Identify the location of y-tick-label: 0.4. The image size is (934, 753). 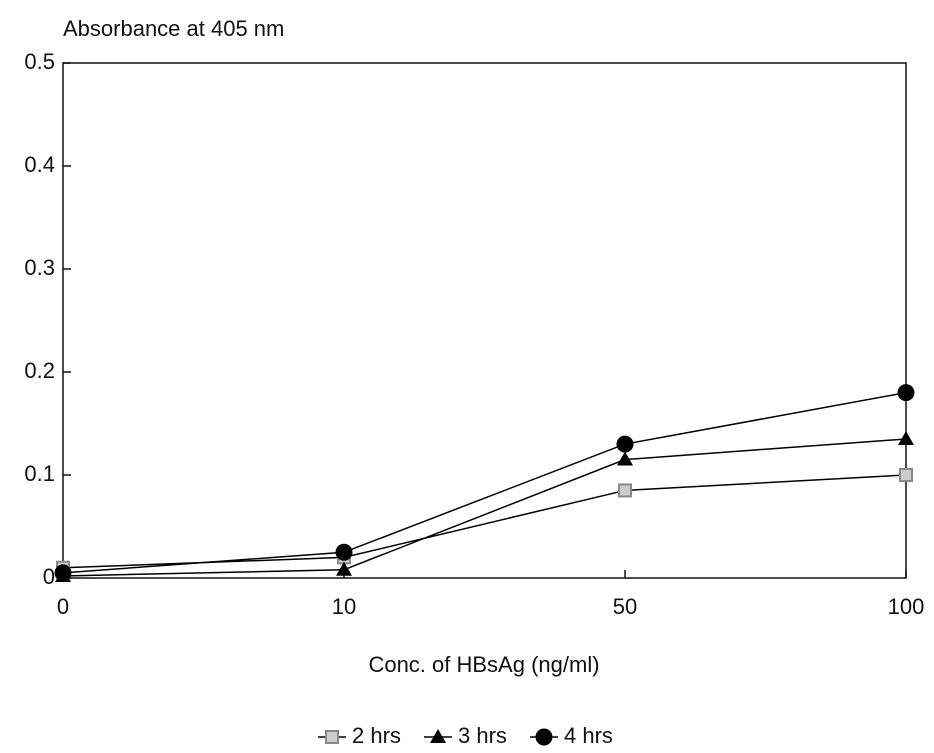
(39, 164).